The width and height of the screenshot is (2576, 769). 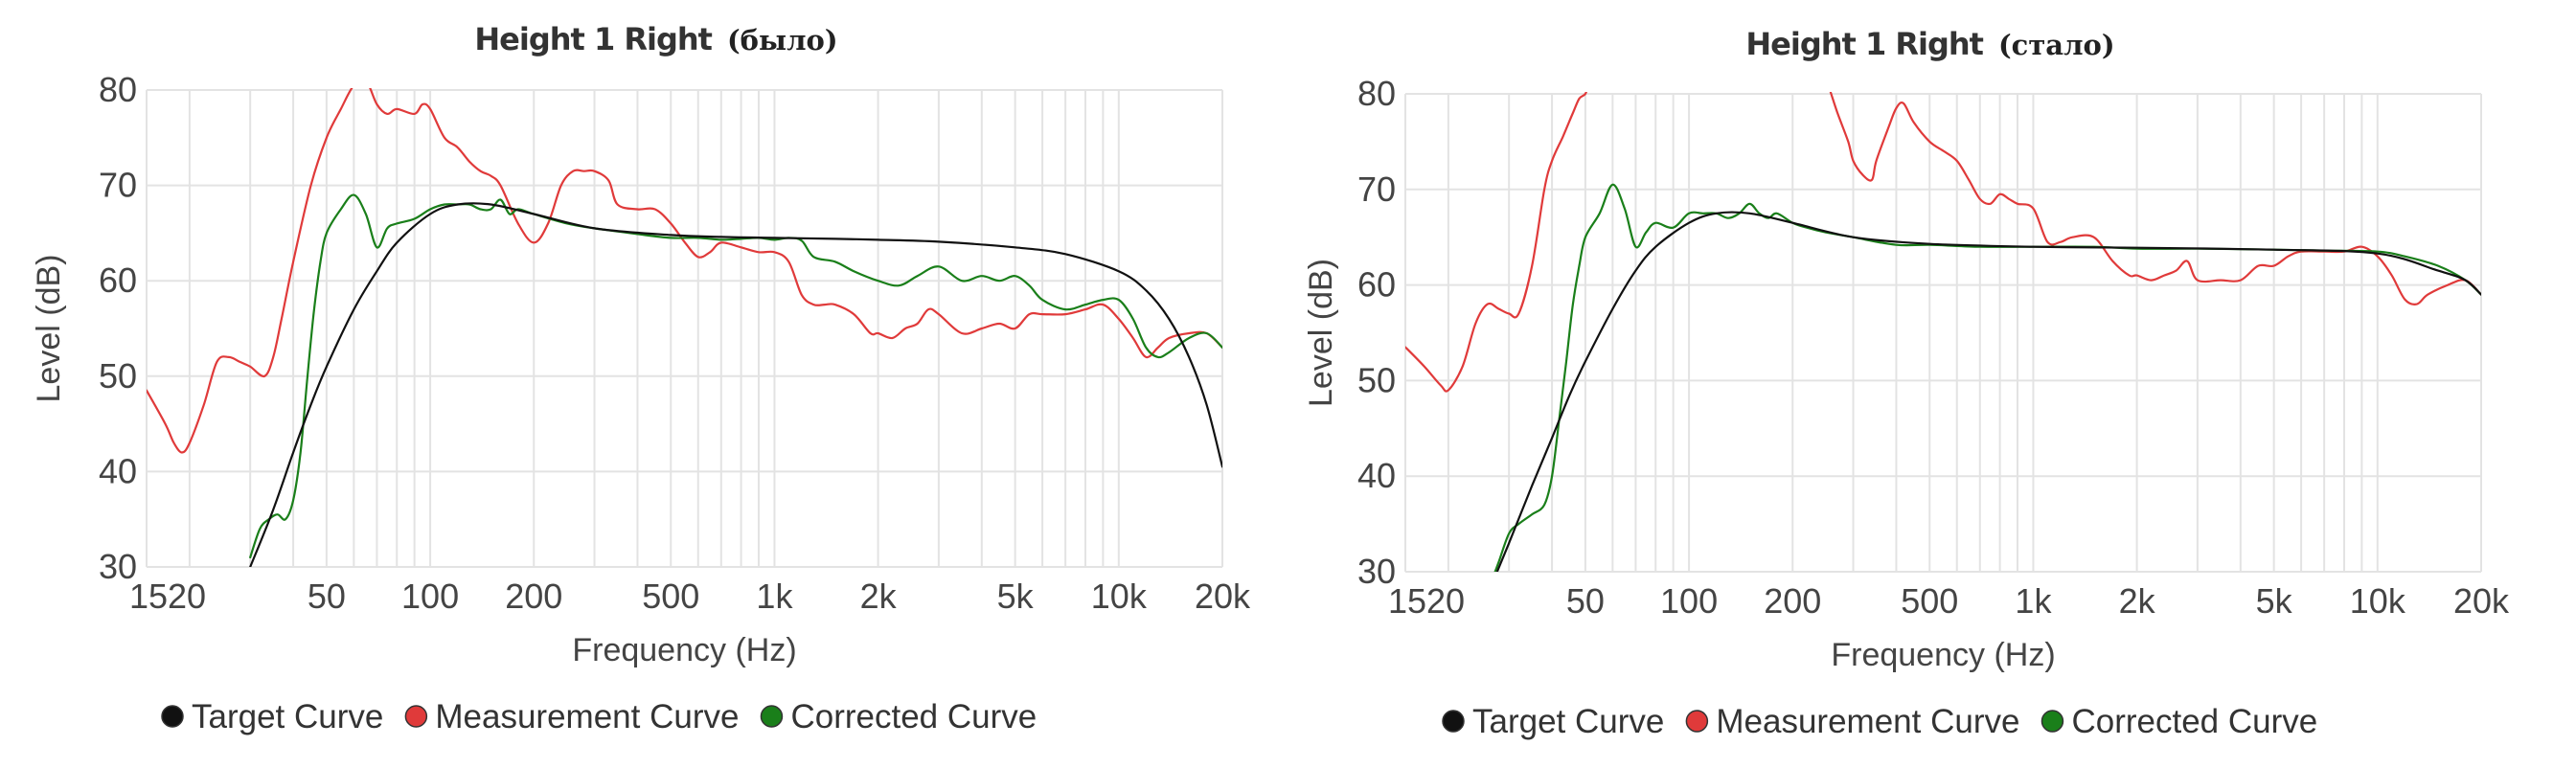 I want to click on chart-title: Height 1 Right (было), so click(x=655, y=39).